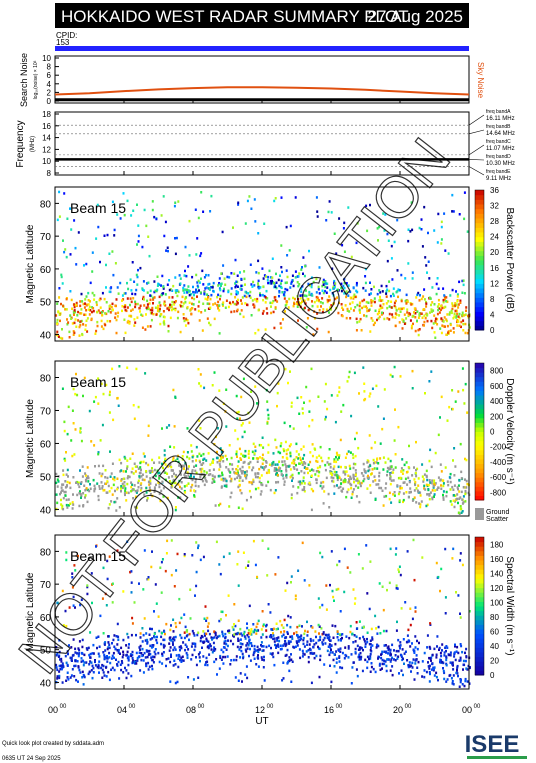 Image resolution: width=536 pixels, height=763 pixels. I want to click on rti-ytick-label: 60, so click(46, 270).